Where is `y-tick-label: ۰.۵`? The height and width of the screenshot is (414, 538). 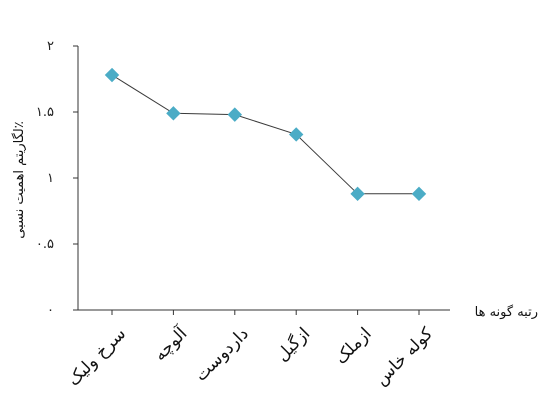 y-tick-label: ۰.۵ is located at coordinates (45, 244).